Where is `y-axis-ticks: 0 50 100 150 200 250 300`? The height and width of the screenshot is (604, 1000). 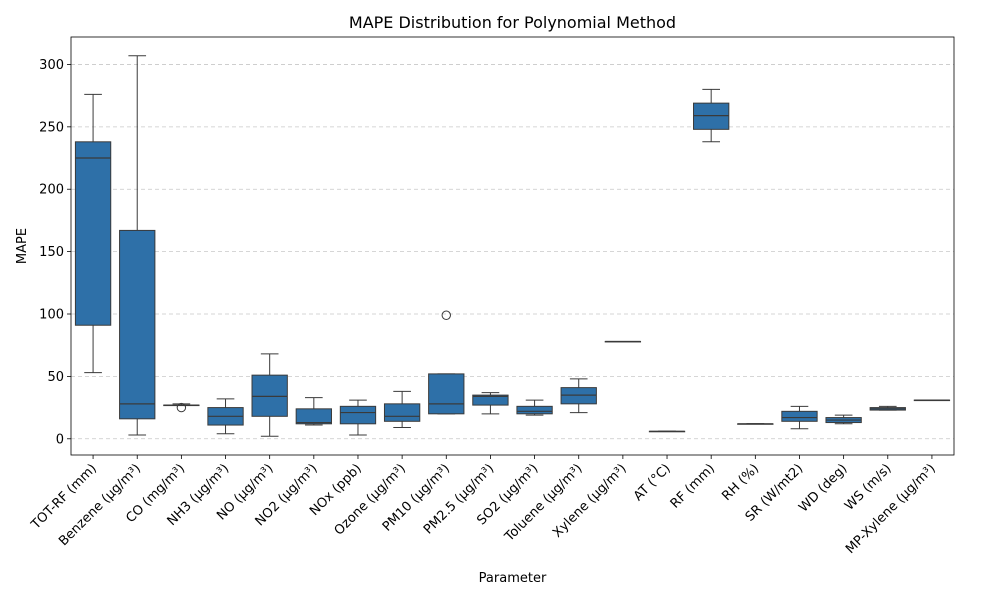
y-axis-ticks: 0 50 100 150 200 250 300 is located at coordinates (55, 252).